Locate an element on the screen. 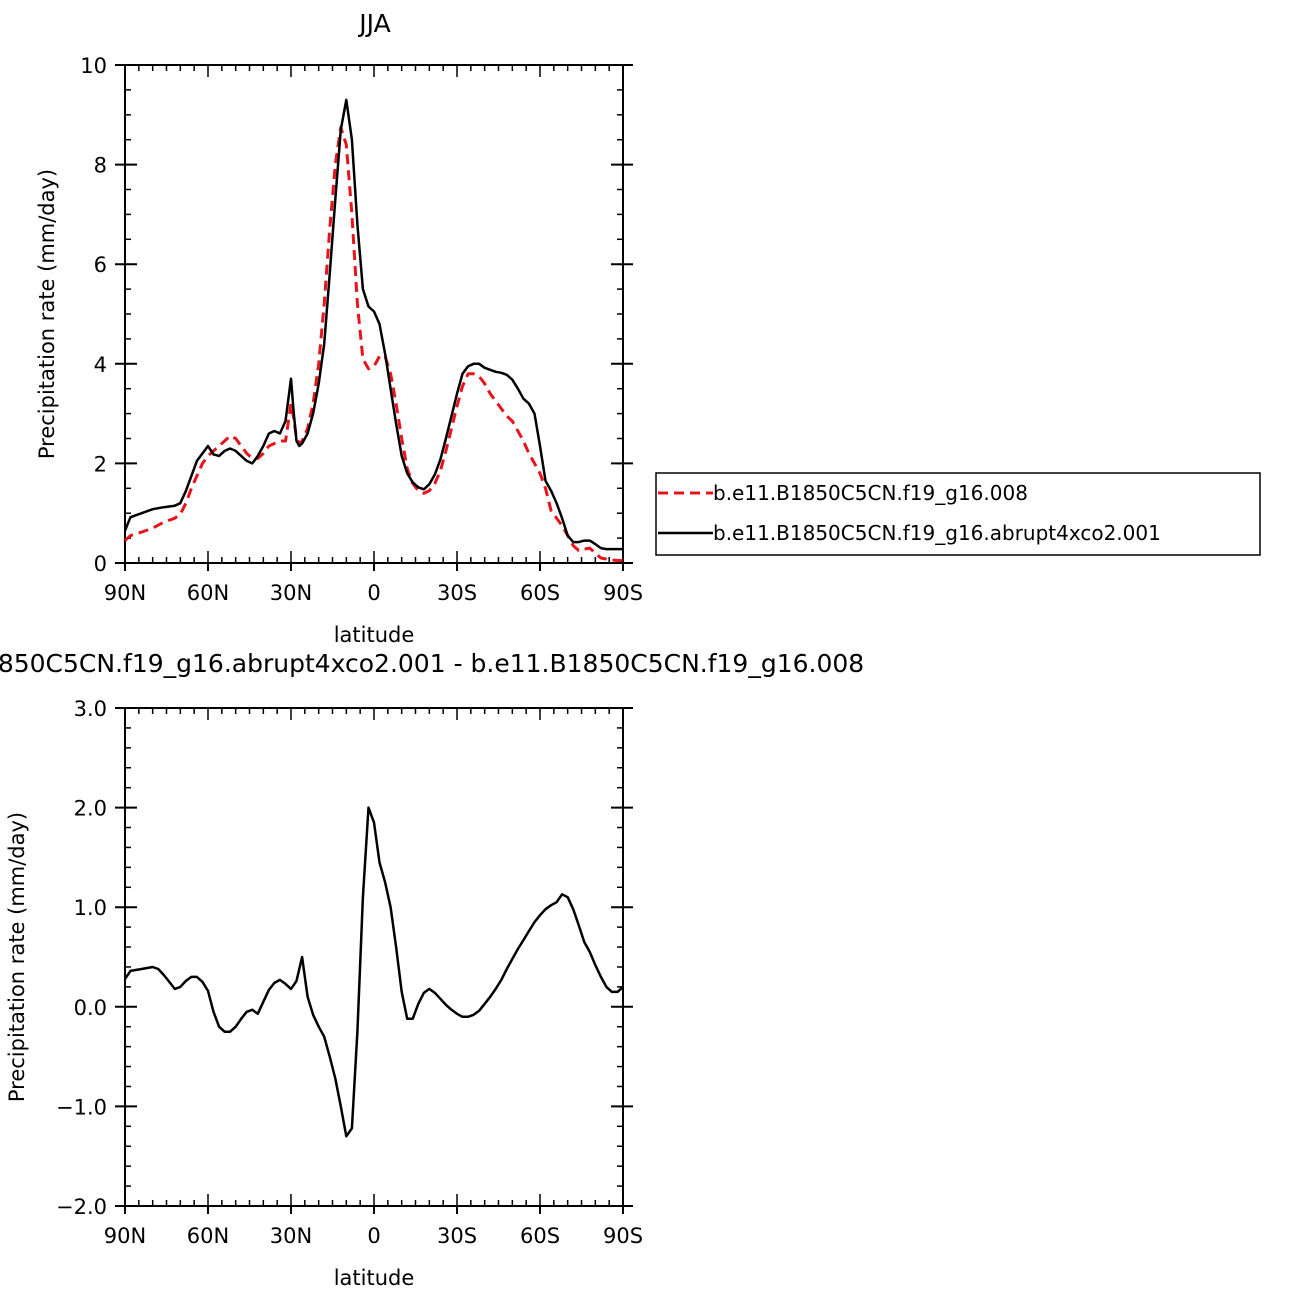 Image resolution: width=1297 pixels, height=1297 pixels. bottom-x-tick-label: 90S is located at coordinates (623, 1236).